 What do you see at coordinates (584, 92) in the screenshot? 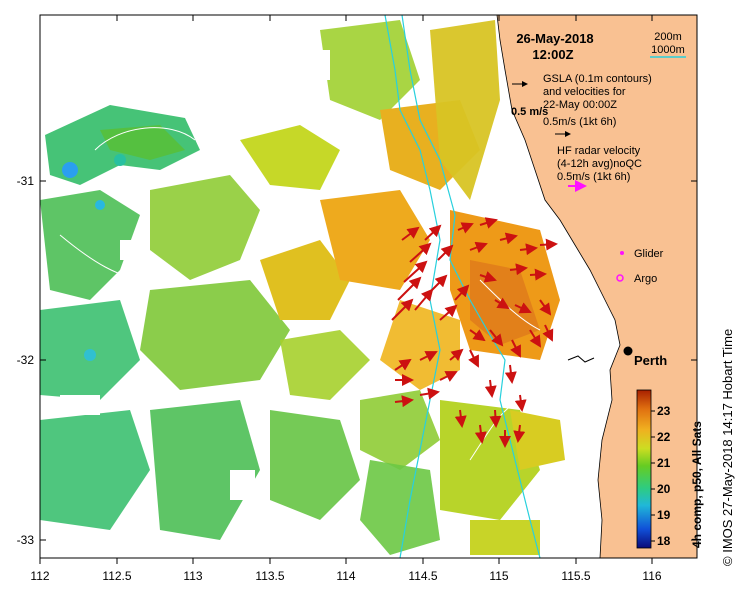
I see `gsla-legend-line2: and velocities for` at bounding box center [584, 92].